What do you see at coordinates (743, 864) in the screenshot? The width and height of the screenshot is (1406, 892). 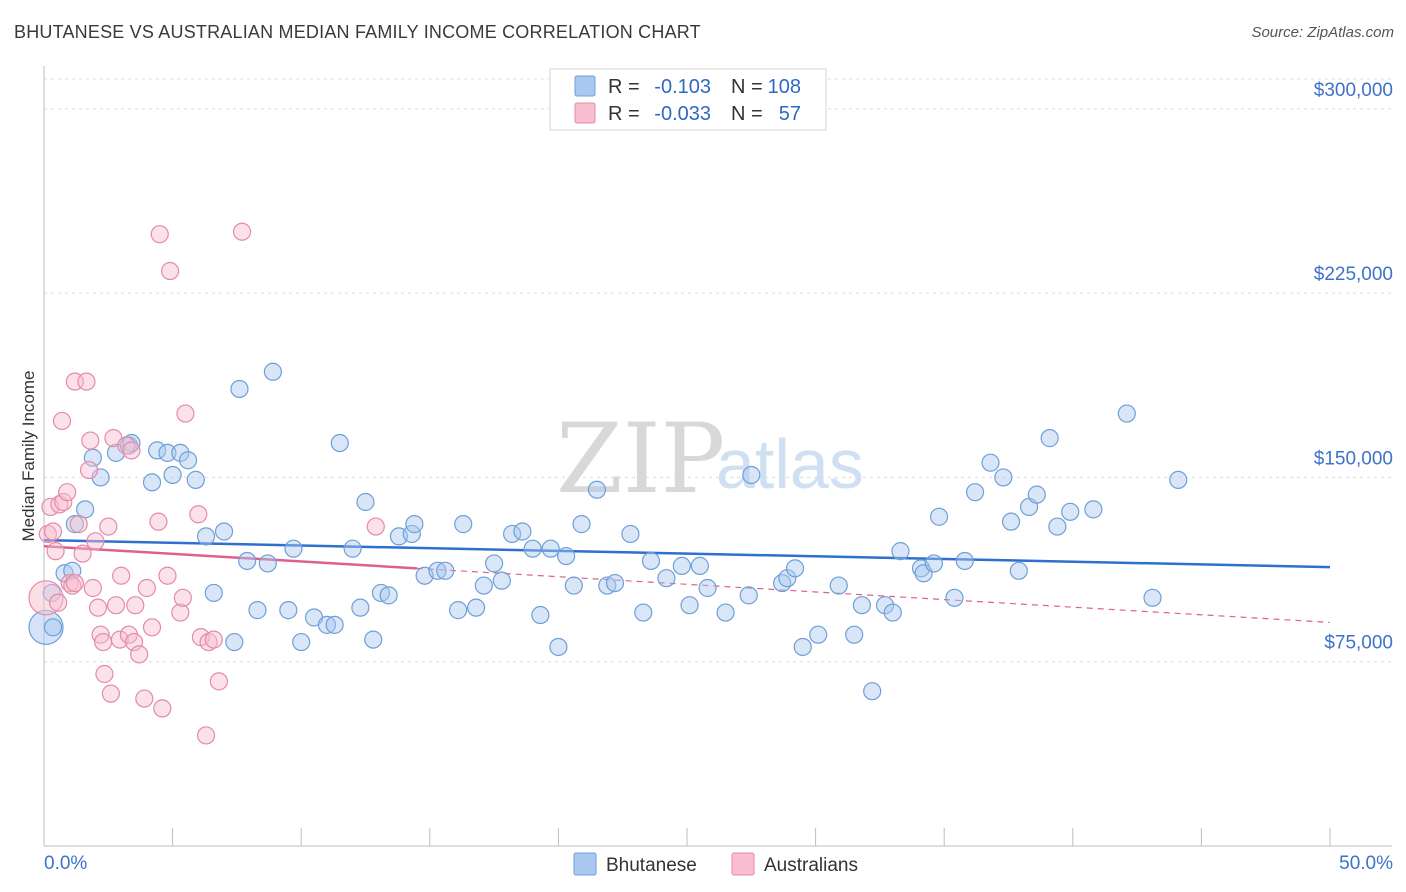 I see `series-legend-swatch-australians` at bounding box center [743, 864].